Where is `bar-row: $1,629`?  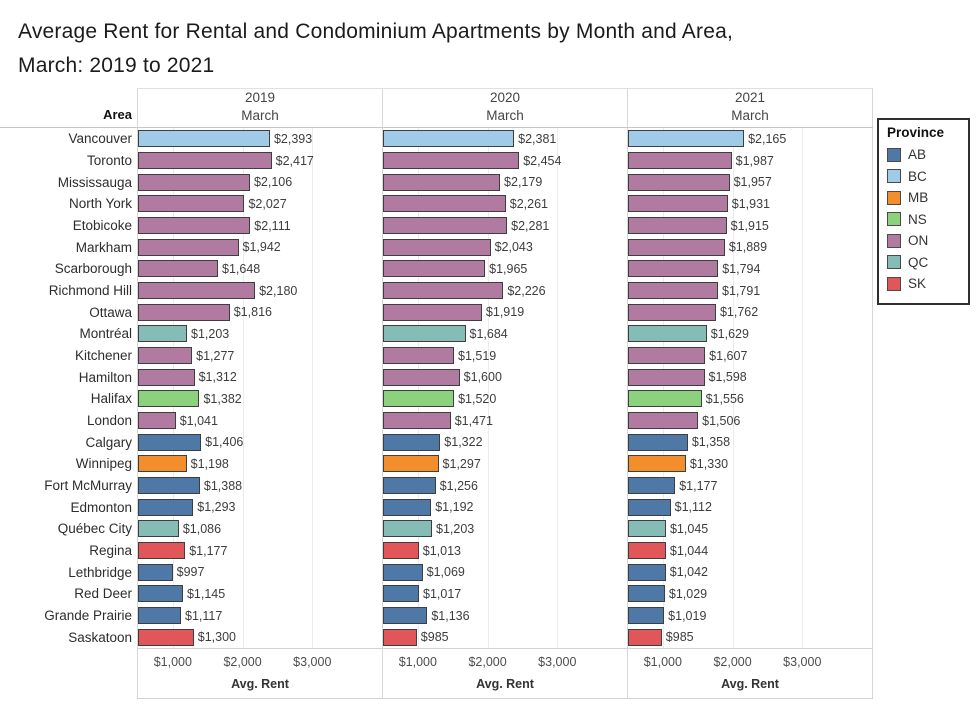 bar-row: $1,629 is located at coordinates (750, 334).